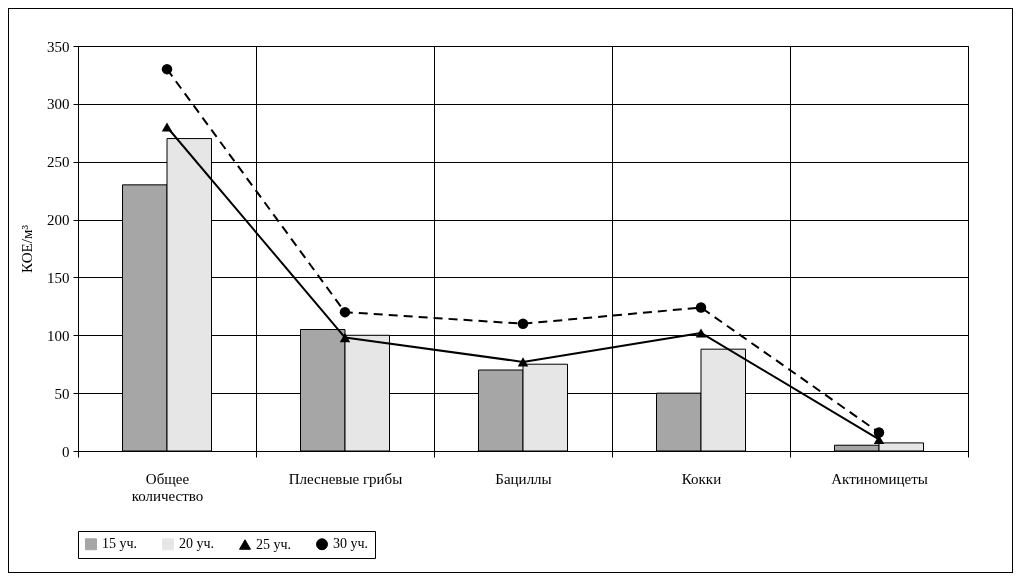 This screenshot has height=578, width=1025. Describe the element at coordinates (58, 162) in the screenshot. I see `y-tick-label: 250` at that location.